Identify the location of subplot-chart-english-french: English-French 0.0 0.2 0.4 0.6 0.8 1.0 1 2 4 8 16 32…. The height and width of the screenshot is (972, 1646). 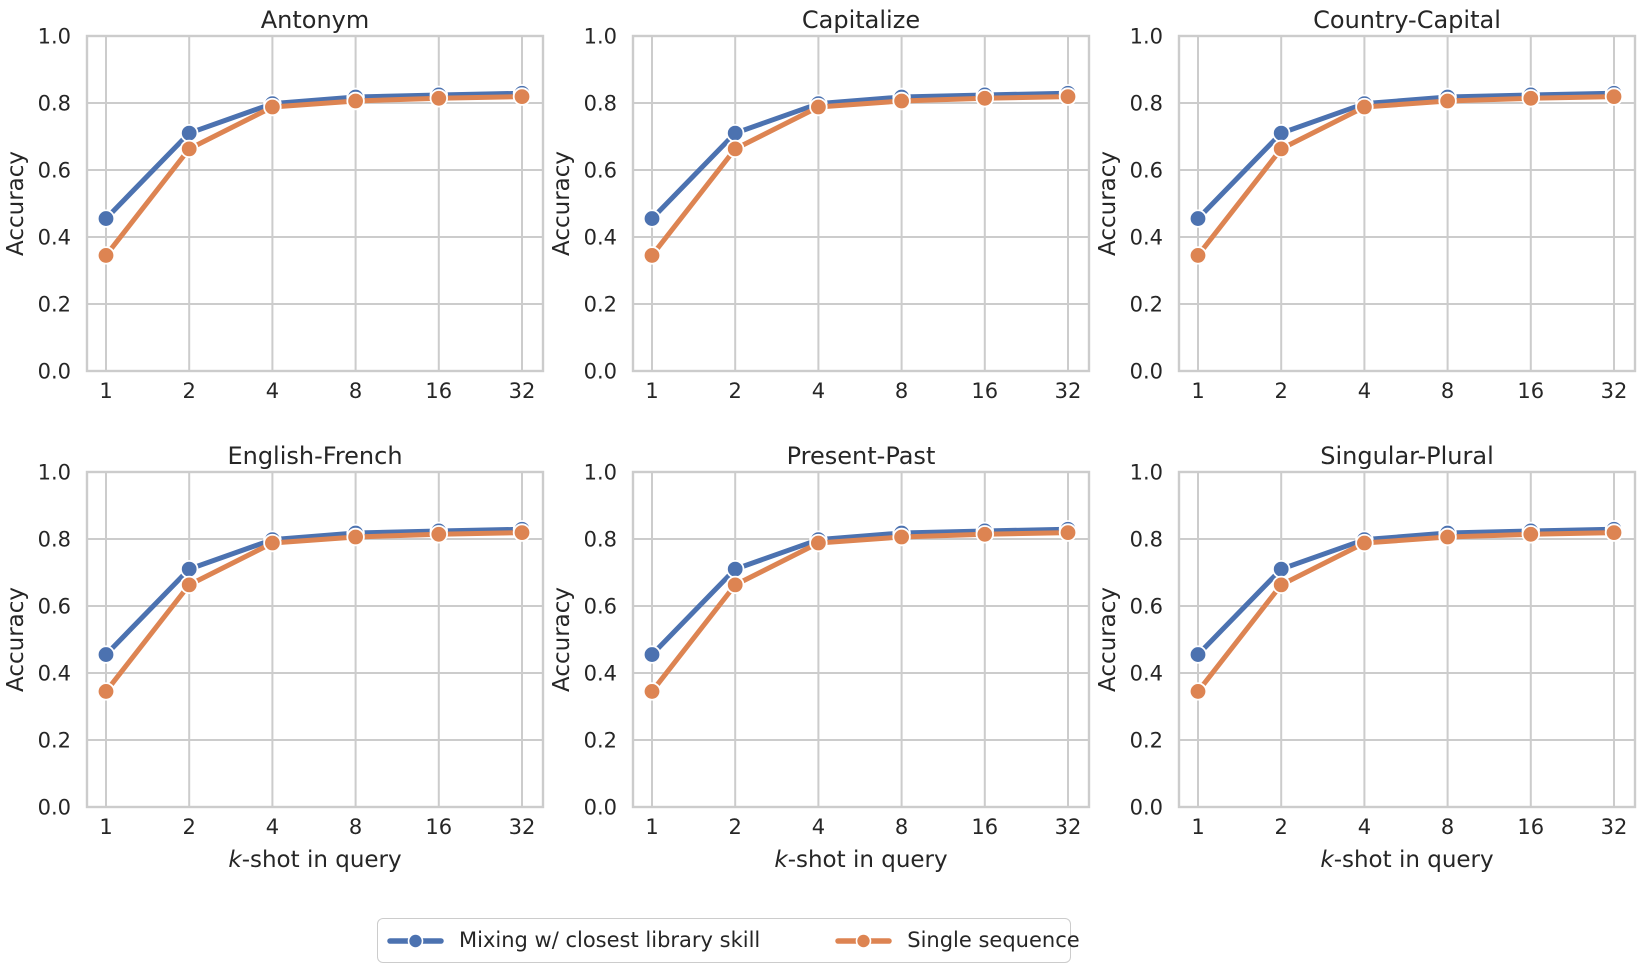
(274, 657).